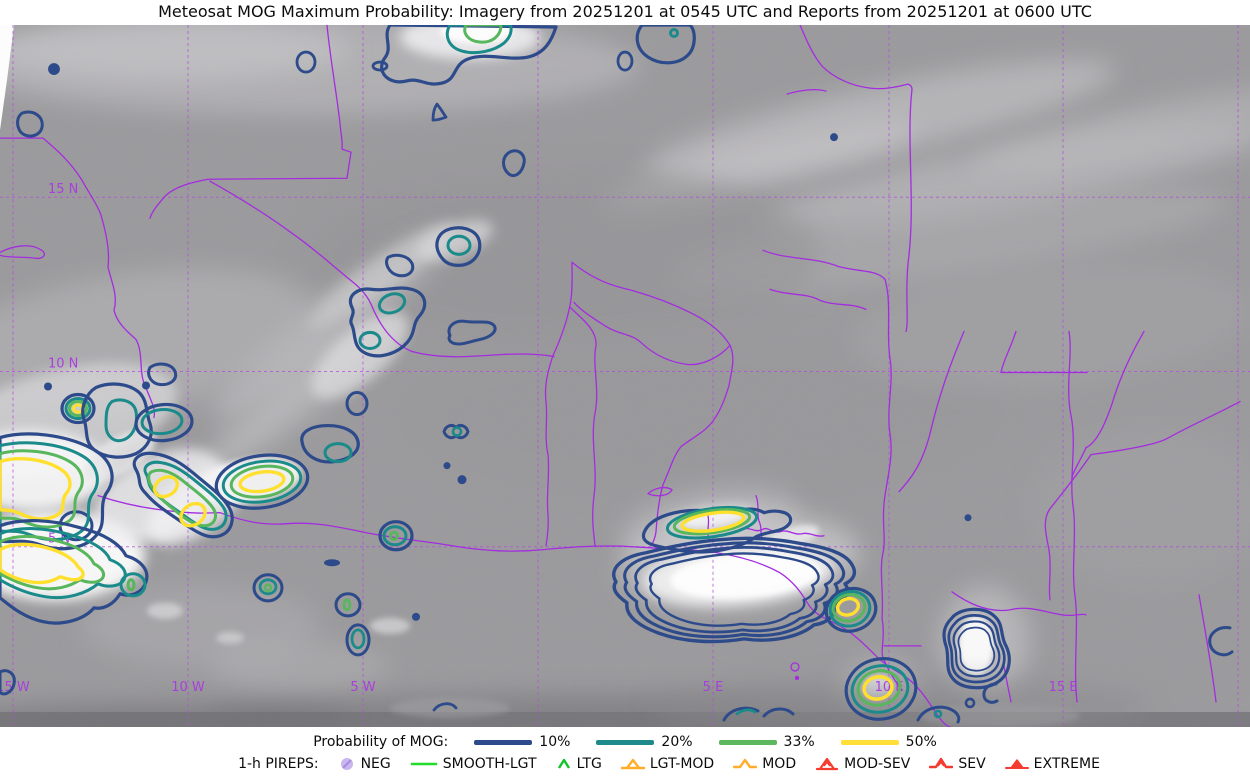  Describe the element at coordinates (381, 742) in the screenshot. I see `probability-legend-title: Probability of MOG:` at that location.